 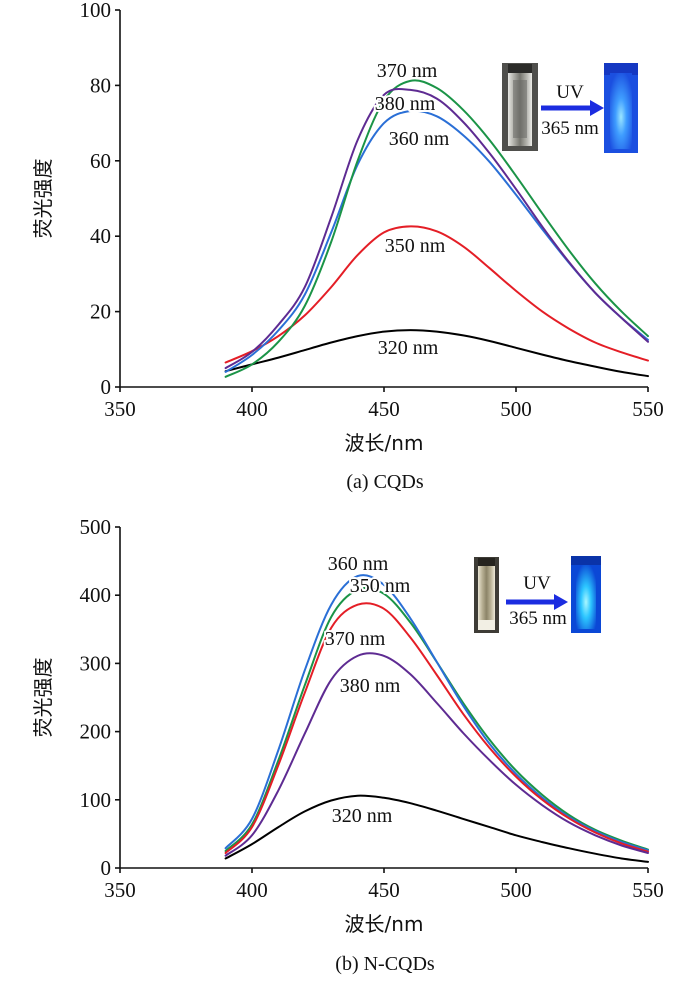 I want to click on cuvette-body, so click(x=486, y=596).